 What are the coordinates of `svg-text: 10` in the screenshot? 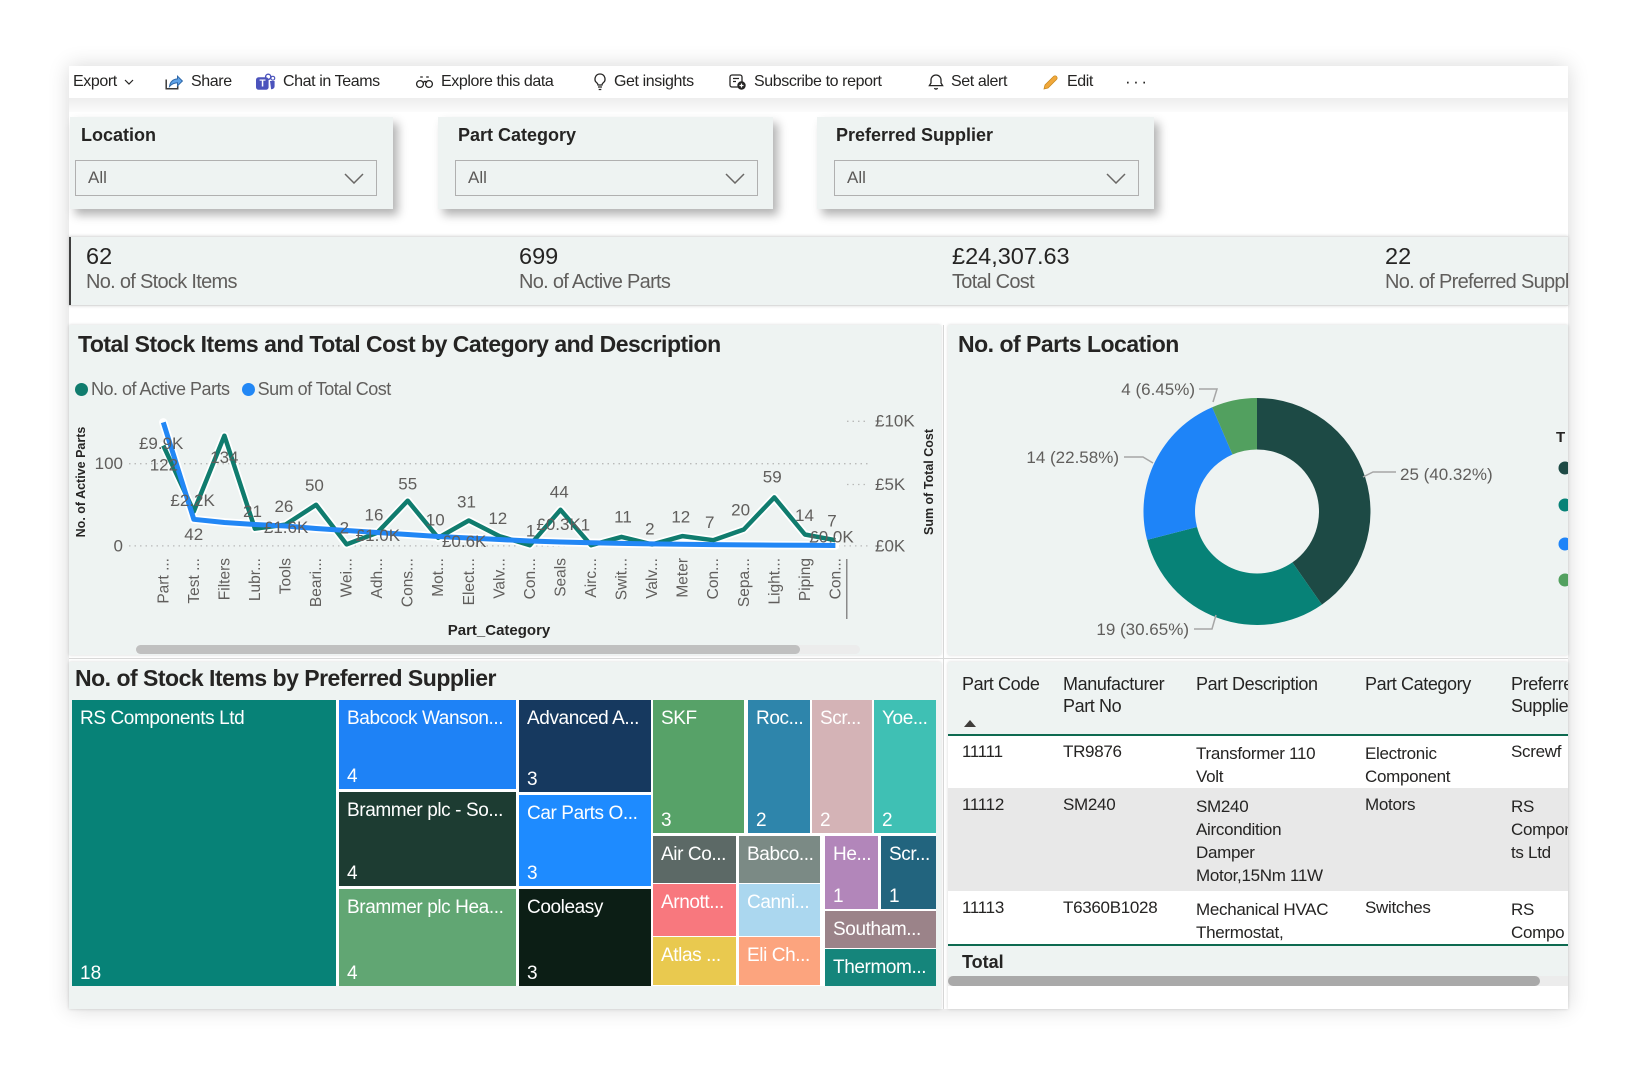 It's located at (435, 520).